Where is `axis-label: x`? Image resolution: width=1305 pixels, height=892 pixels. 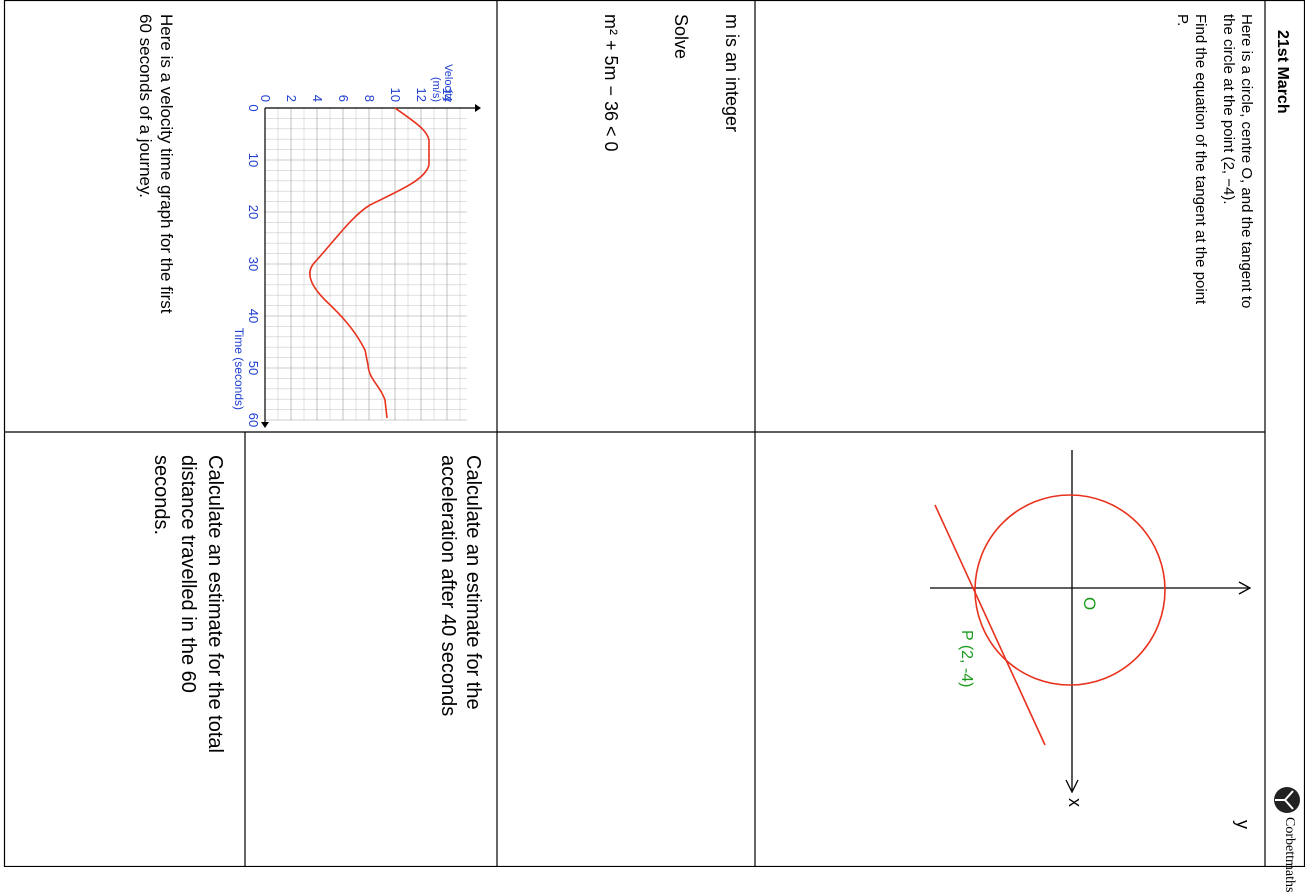
axis-label: x is located at coordinates (1075, 802).